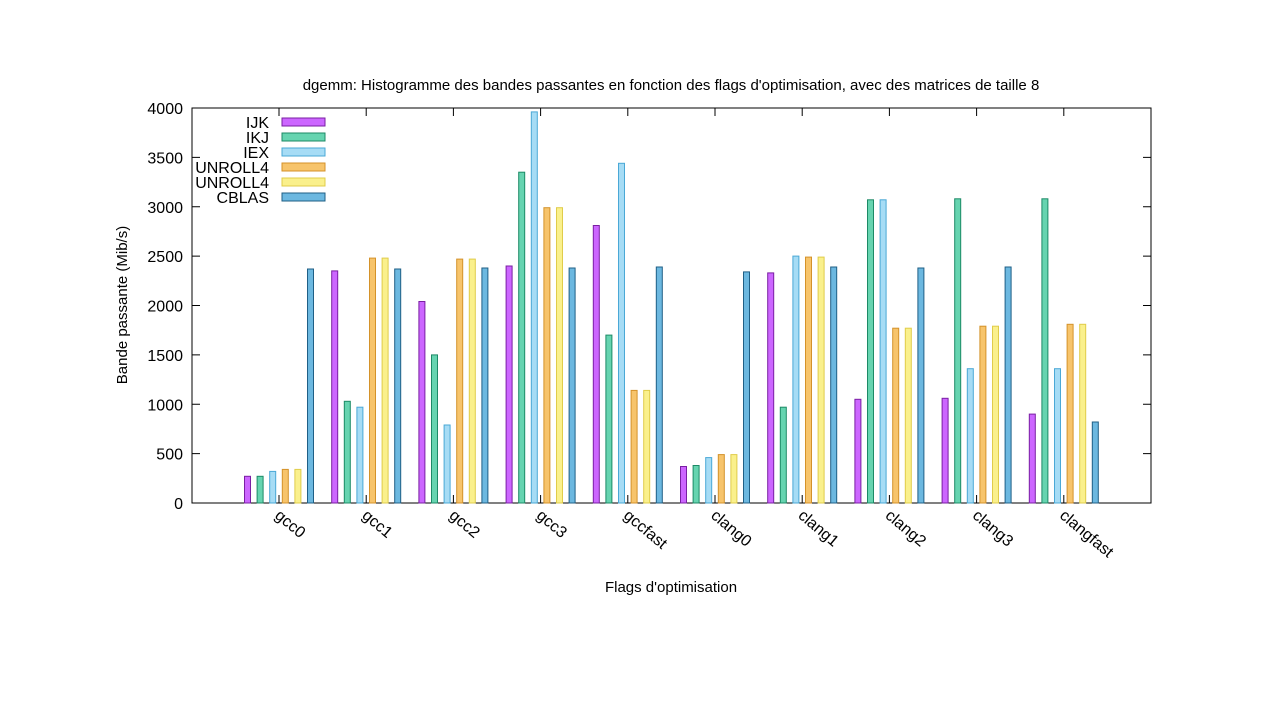  I want to click on bar-clang1-iex, so click(796, 379).